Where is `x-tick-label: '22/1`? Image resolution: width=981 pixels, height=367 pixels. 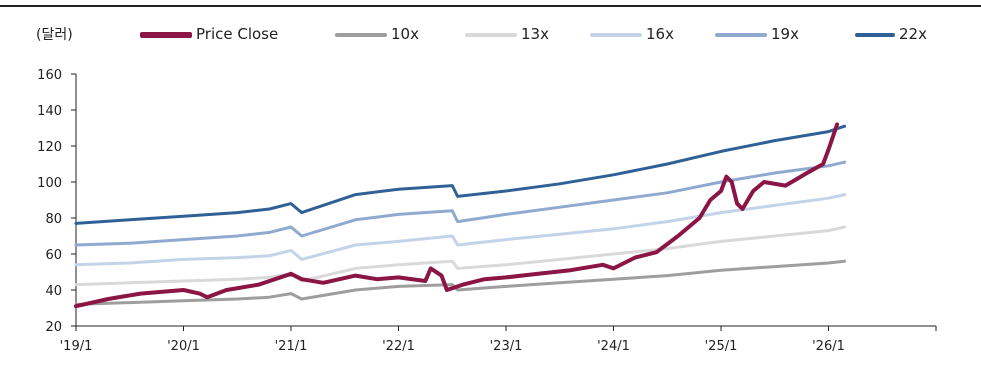
x-tick-label: '22/1 is located at coordinates (398, 346).